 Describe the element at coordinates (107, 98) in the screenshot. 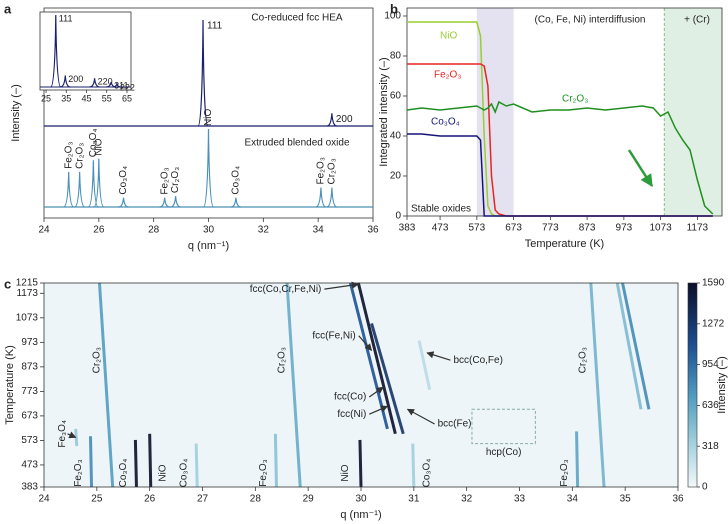

I see `inset-x-tick-label: 55` at that location.